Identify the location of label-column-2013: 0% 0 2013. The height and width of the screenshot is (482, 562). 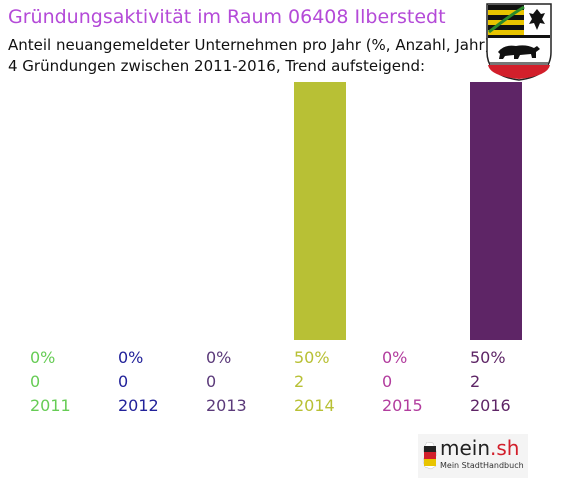
(236, 382).